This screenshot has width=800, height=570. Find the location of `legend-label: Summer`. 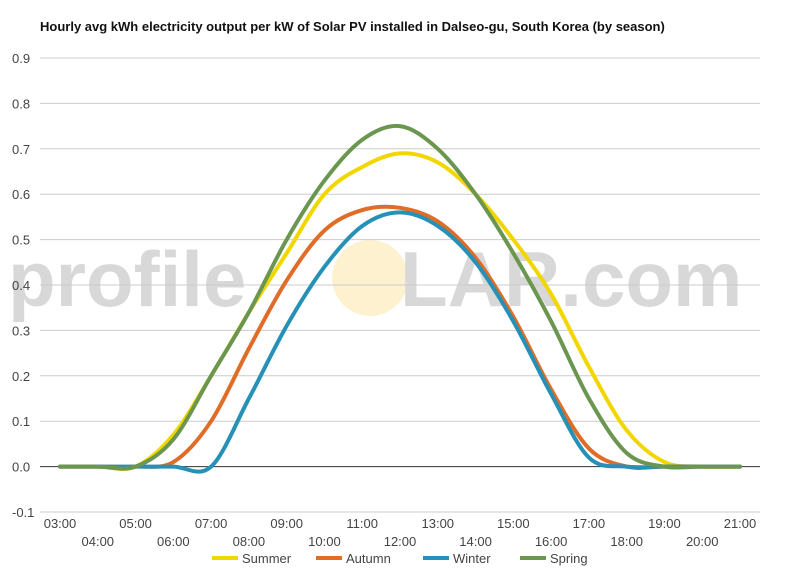

legend-label: Summer is located at coordinates (267, 558).